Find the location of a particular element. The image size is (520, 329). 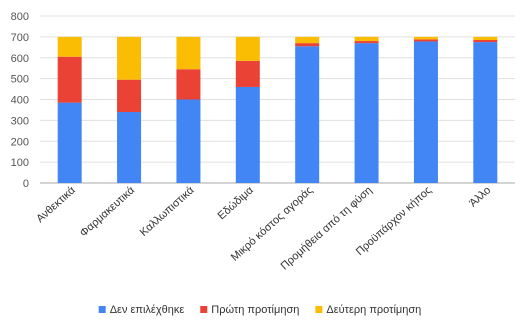

category-label: Άλλο is located at coordinates (480, 196).